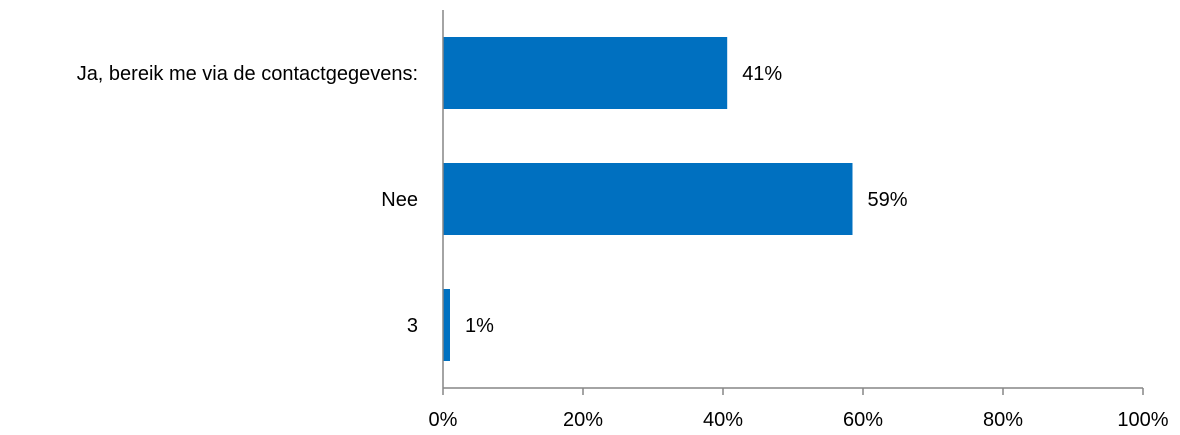  Describe the element at coordinates (1142, 420) in the screenshot. I see `x-tick-label-5: 100%` at that location.